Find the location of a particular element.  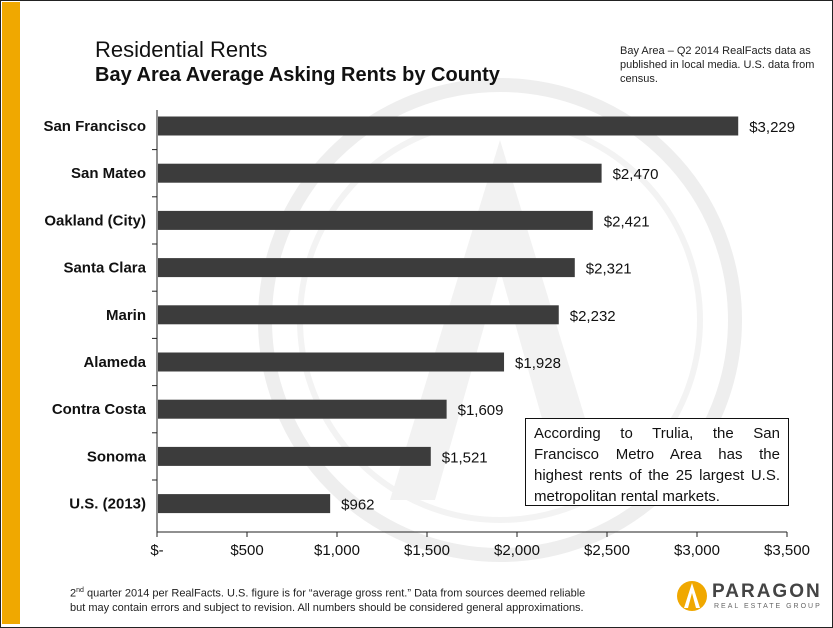

x-tick-label: $2,000 is located at coordinates (517, 550).